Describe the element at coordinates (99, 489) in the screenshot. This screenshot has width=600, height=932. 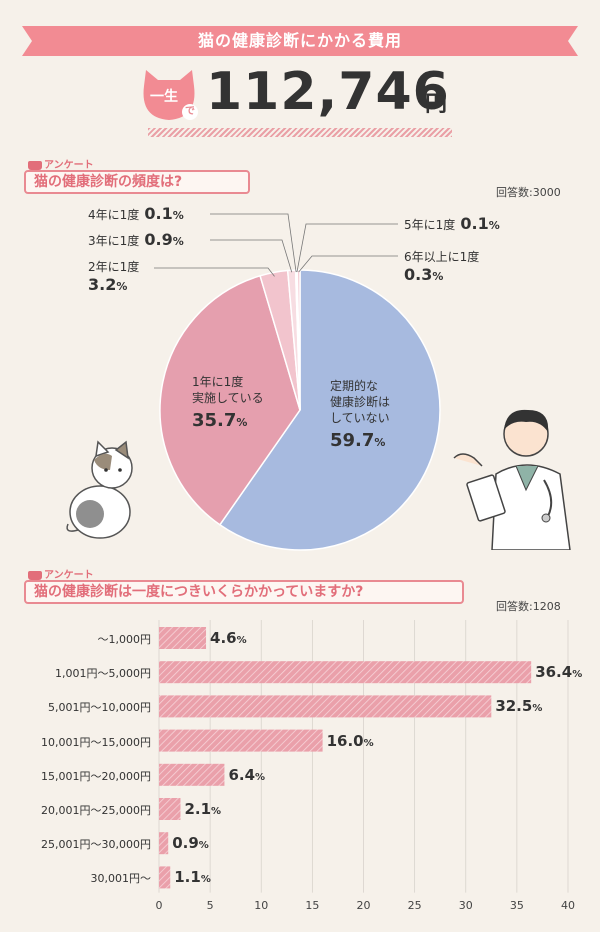
I see `cat-illustration` at that location.